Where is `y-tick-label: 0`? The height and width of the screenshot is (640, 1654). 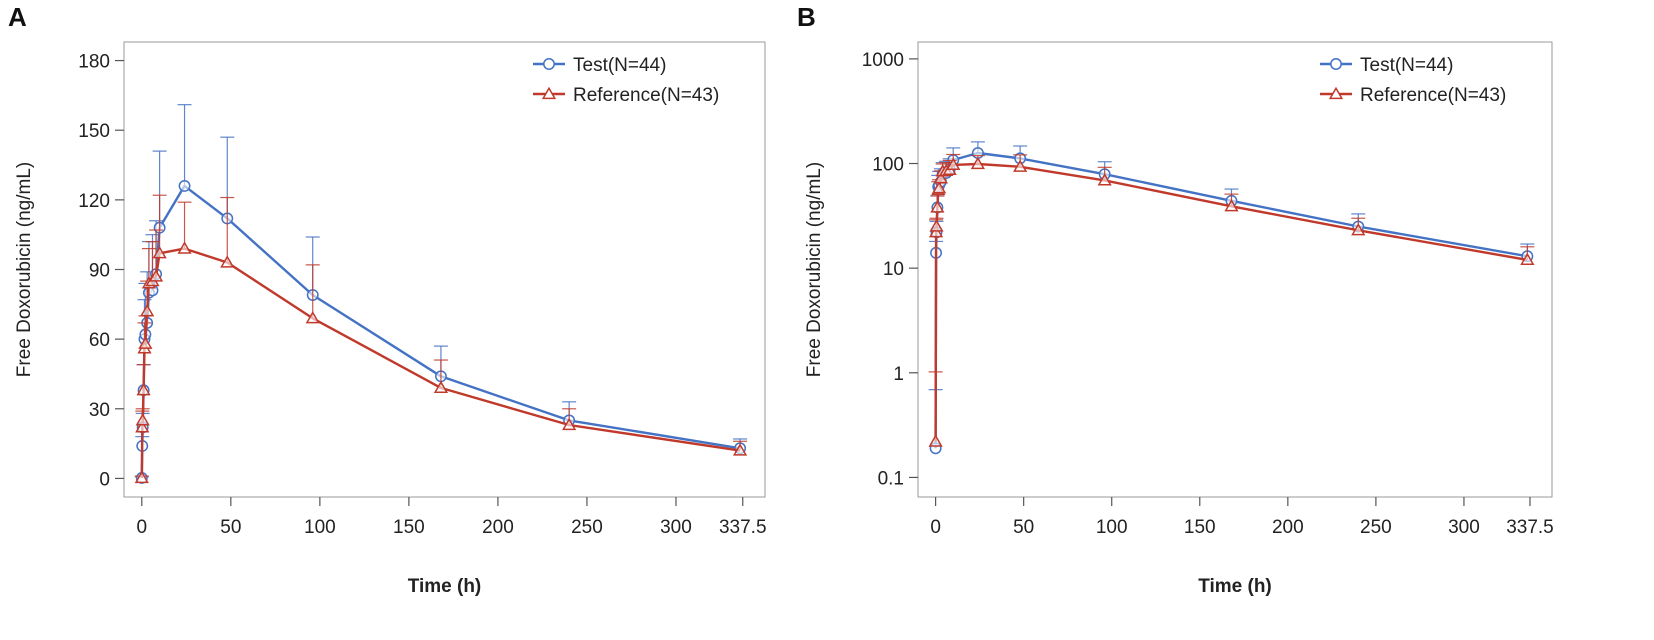
y-tick-label: 0 is located at coordinates (104, 479).